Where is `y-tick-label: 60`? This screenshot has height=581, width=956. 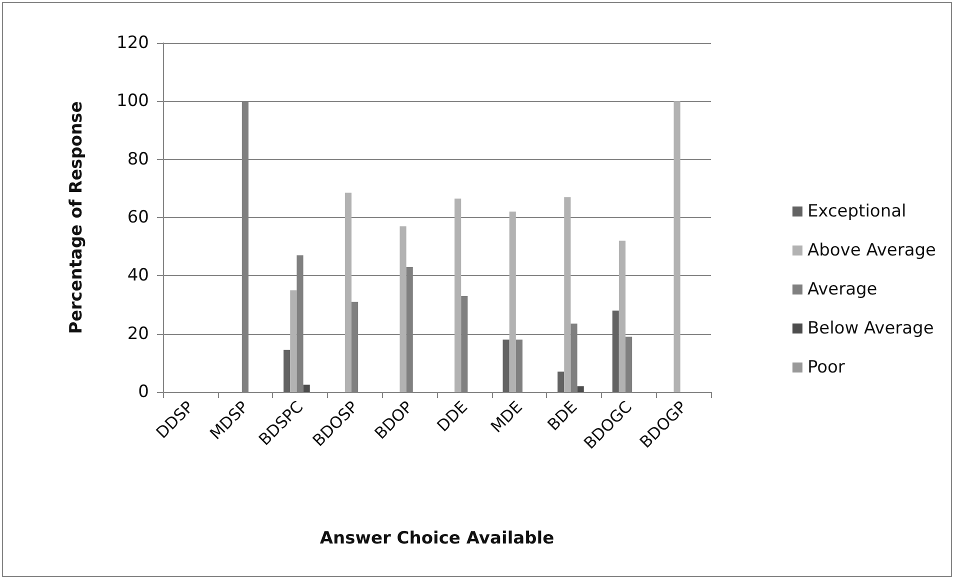
y-tick-label: 60 is located at coordinates (138, 218).